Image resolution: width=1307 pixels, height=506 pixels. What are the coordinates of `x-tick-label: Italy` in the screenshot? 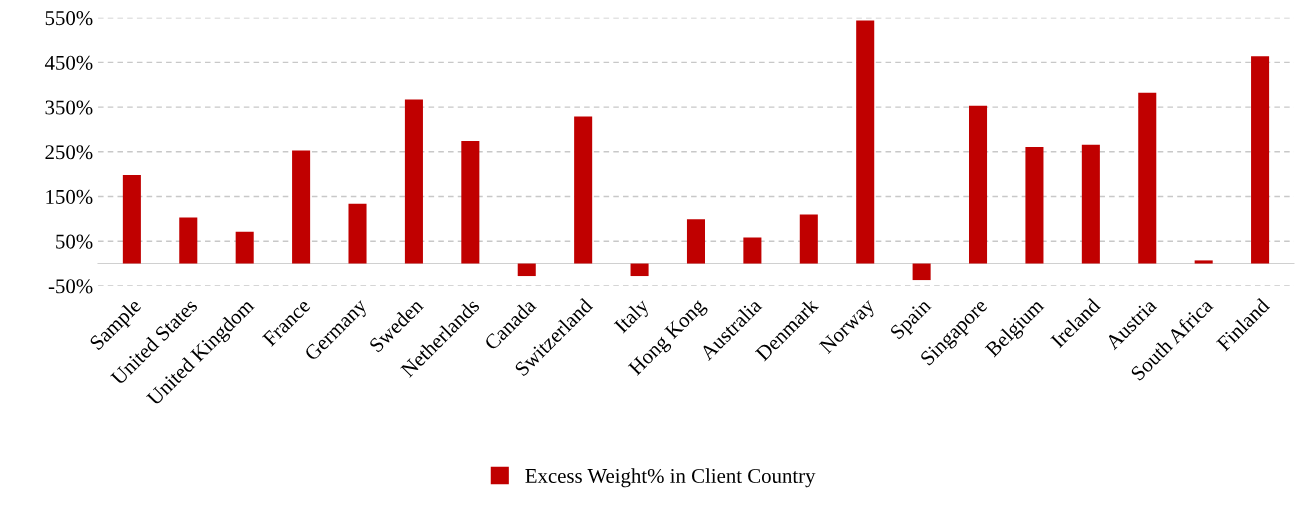 It's located at (633, 316).